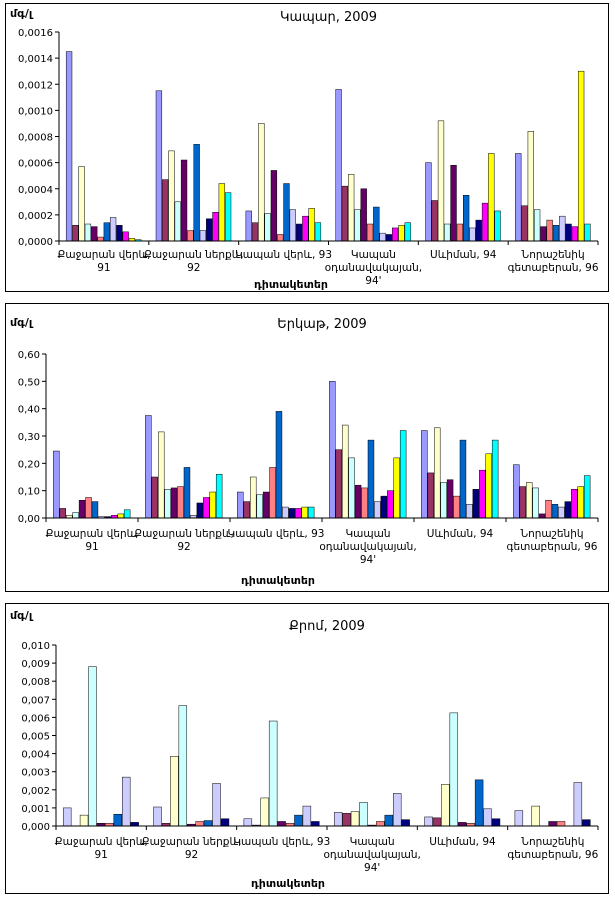 This screenshot has height=898, width=615. I want to click on y-tick-label: 0,0006, so click(35, 164).